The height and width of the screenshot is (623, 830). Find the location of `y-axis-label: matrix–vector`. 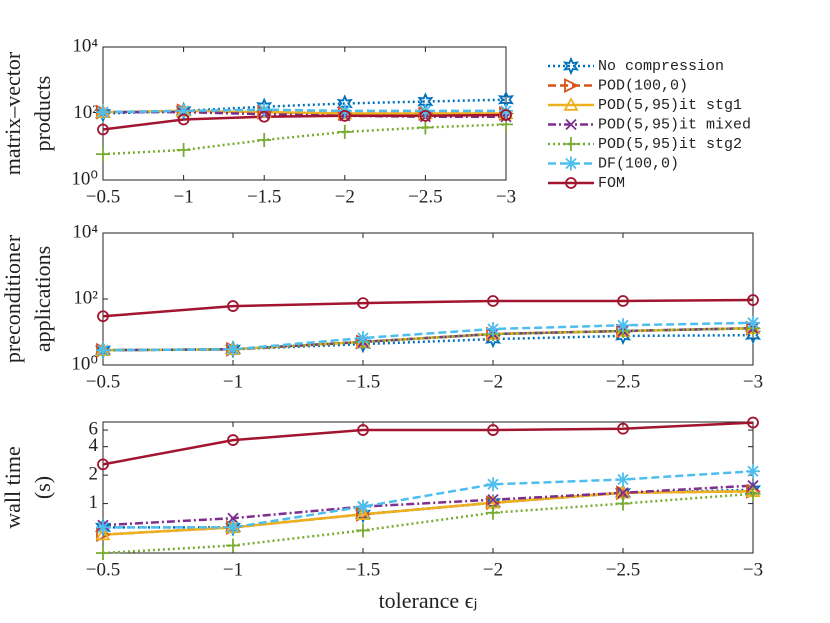

y-axis-label: matrix–vector is located at coordinates (12, 113).